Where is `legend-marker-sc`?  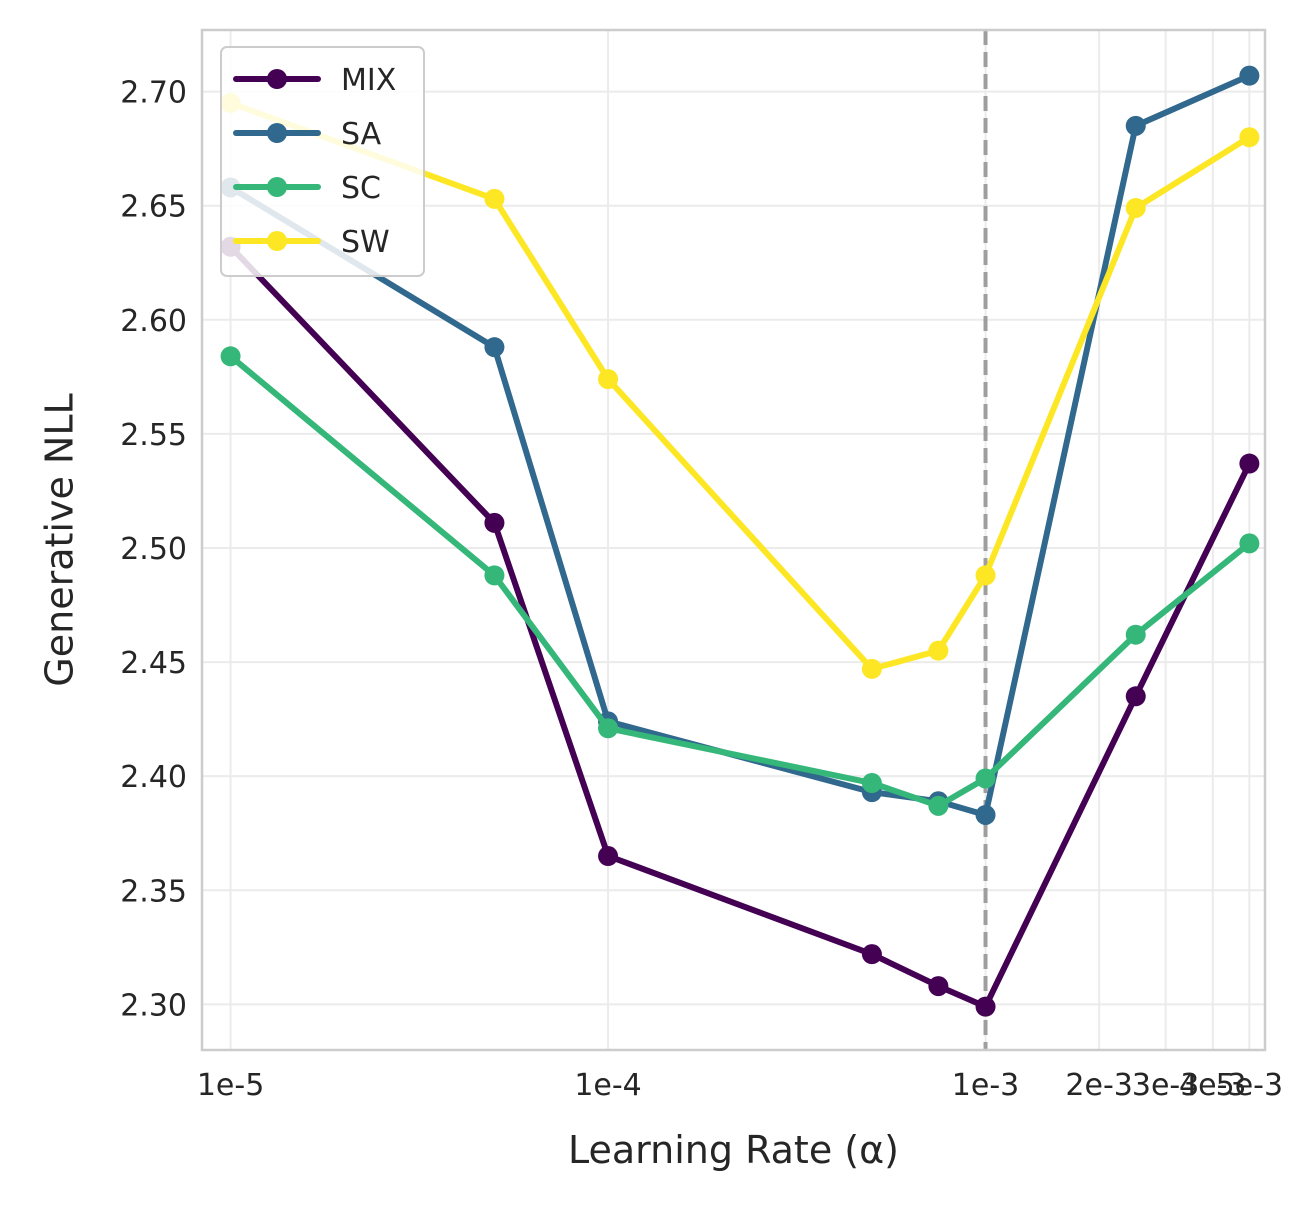
legend-marker-sc is located at coordinates (277, 187).